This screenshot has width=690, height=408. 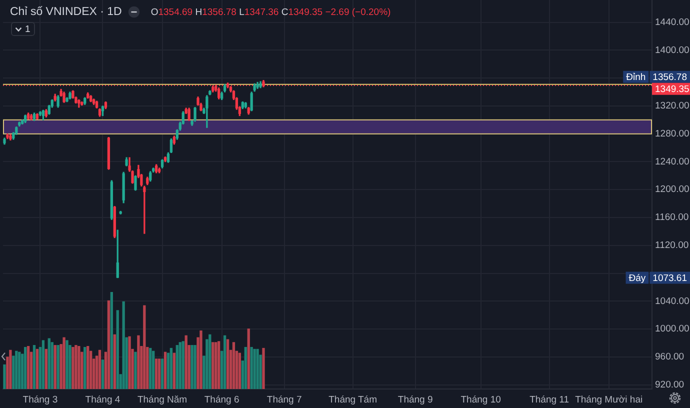 I want to click on x-tick-label: Tháng 6, so click(x=222, y=400).